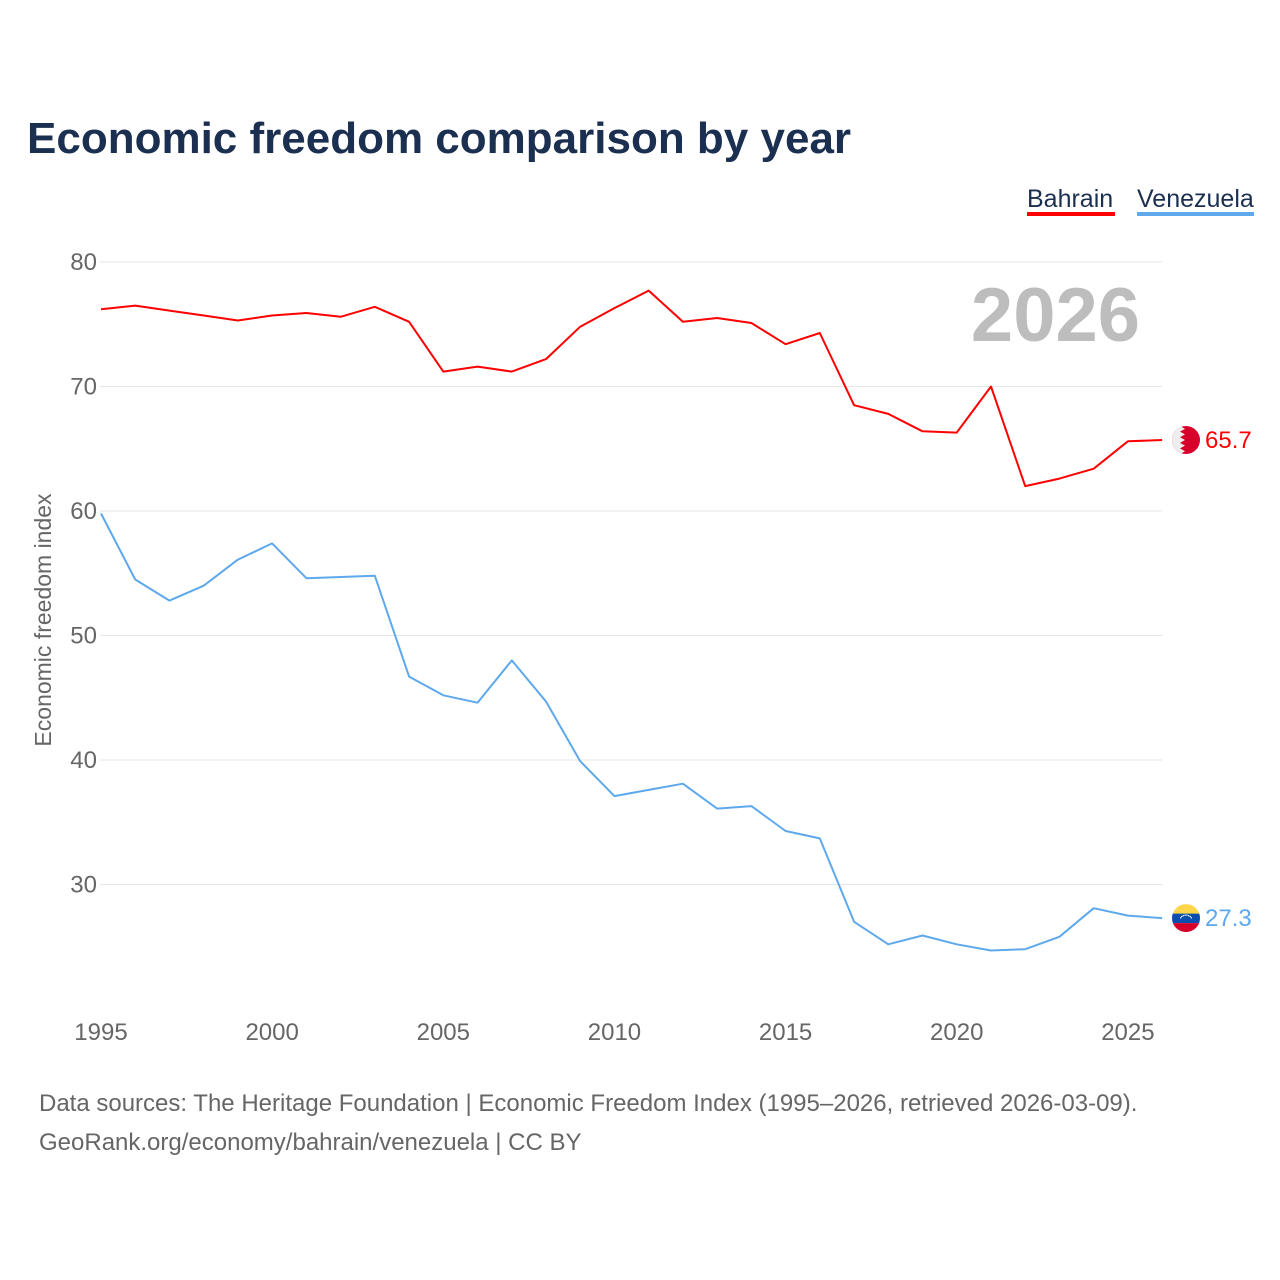 The width and height of the screenshot is (1280, 1280). What do you see at coordinates (439, 138) in the screenshot?
I see `chart-title: Economic freedom comparison by year` at bounding box center [439, 138].